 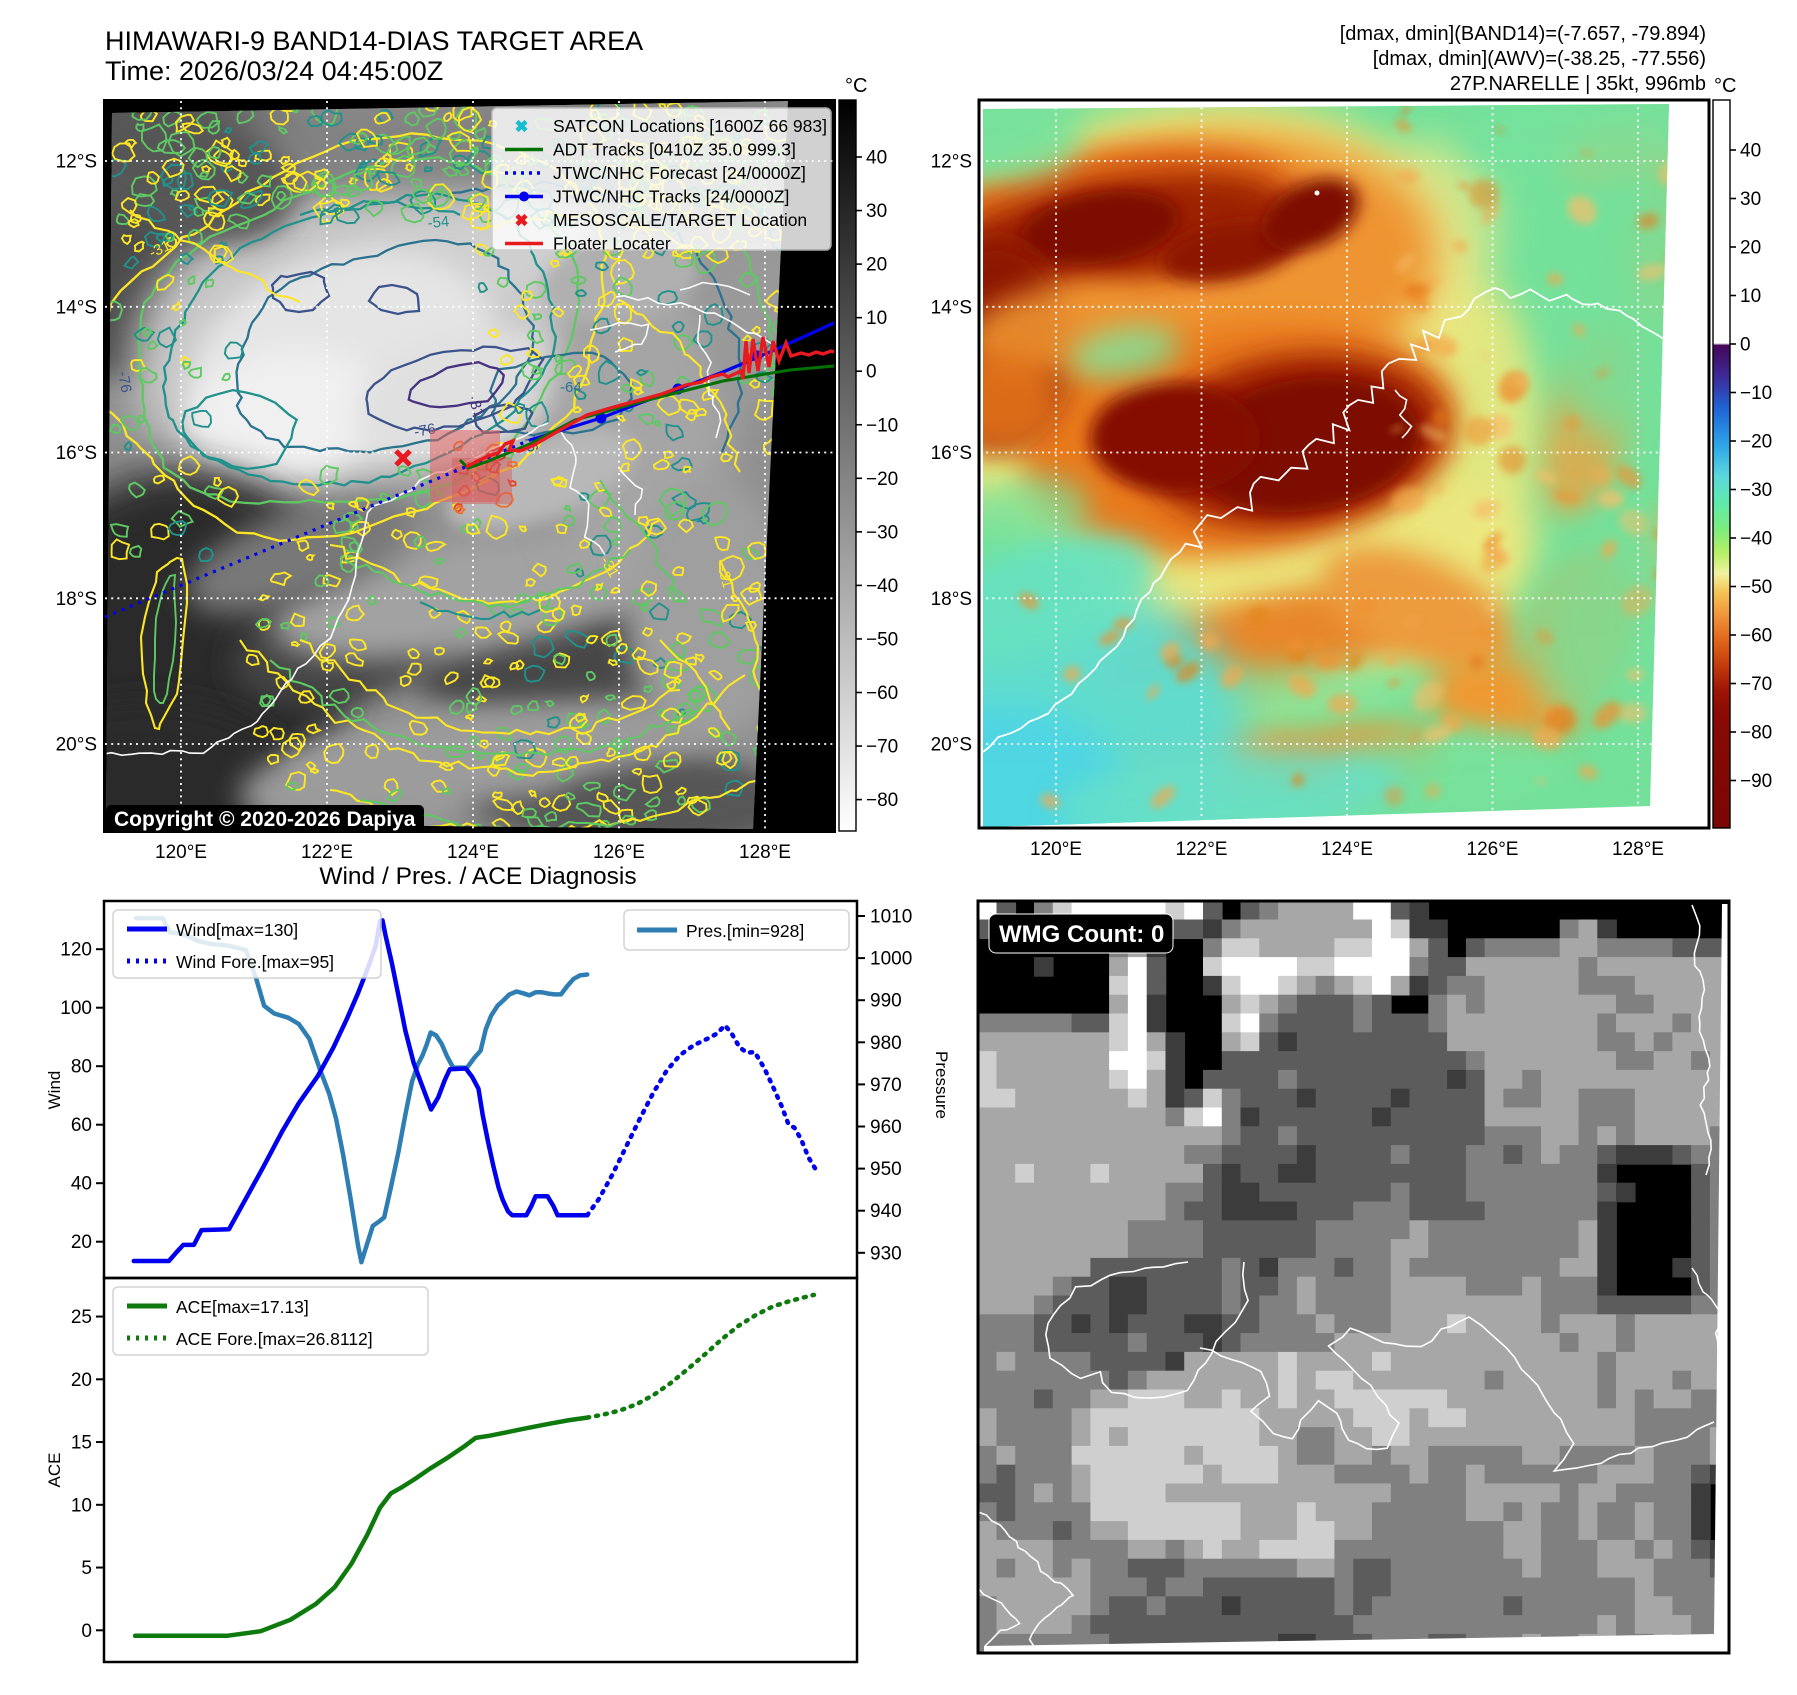 I want to click on svg-text: ACE Fore.[max=26.8112], so click(x=274, y=1339).